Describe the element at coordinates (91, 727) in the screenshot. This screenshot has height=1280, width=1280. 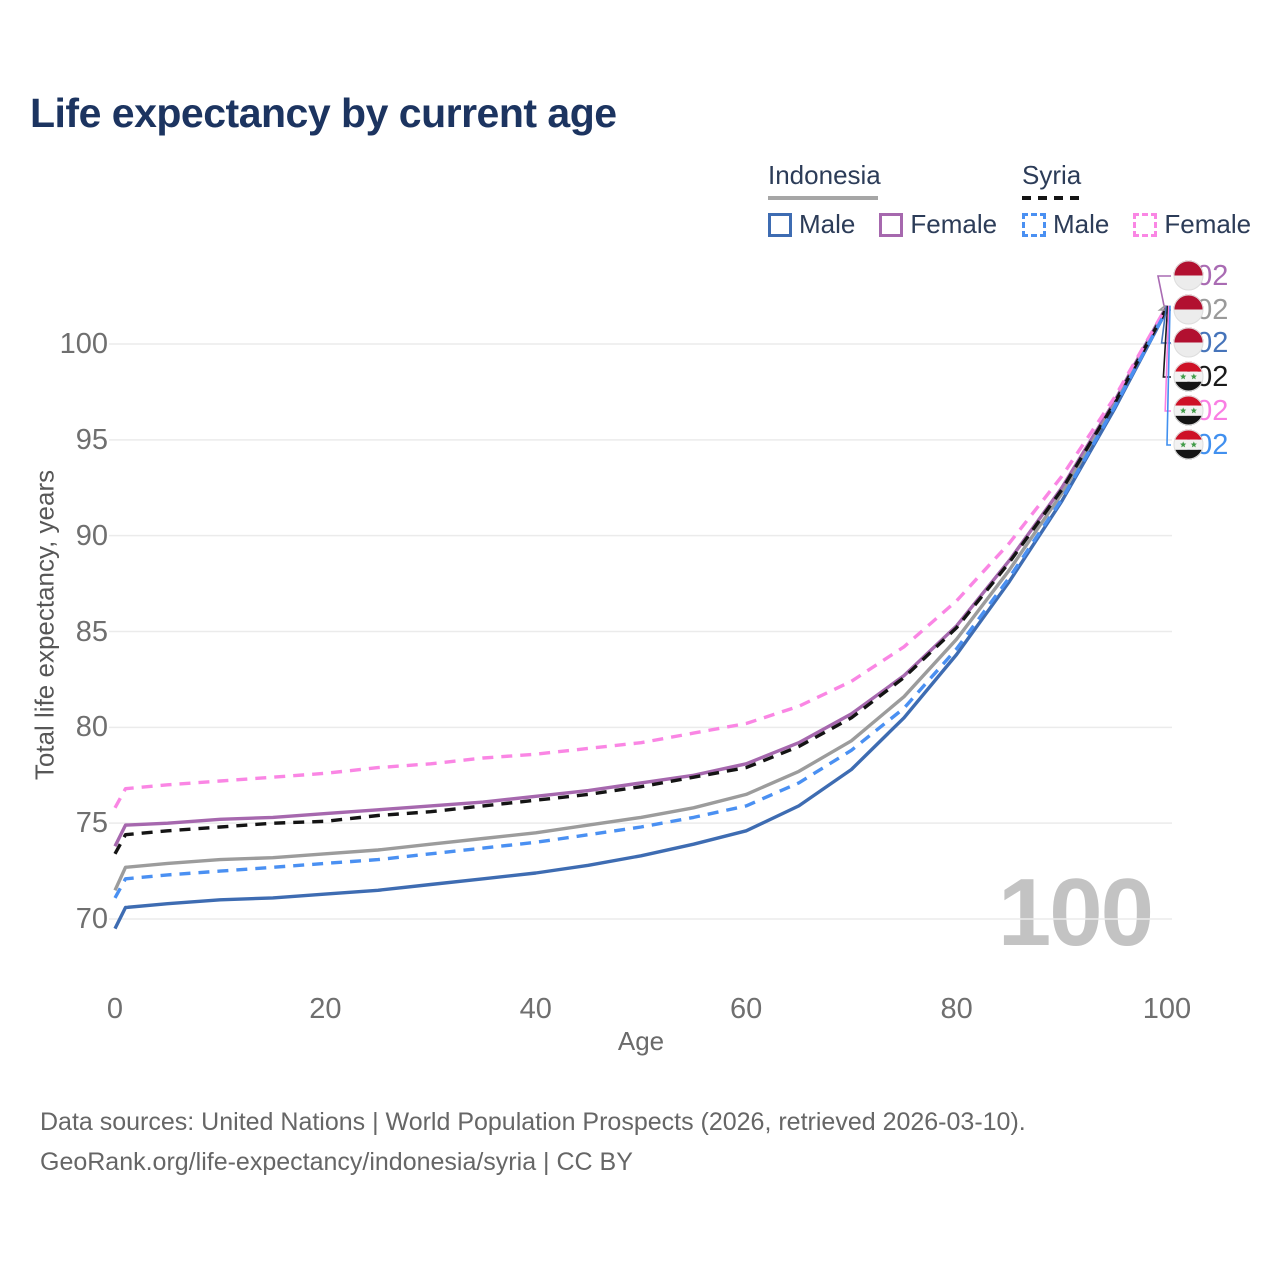
I see `y-tick-label-80: 80` at that location.